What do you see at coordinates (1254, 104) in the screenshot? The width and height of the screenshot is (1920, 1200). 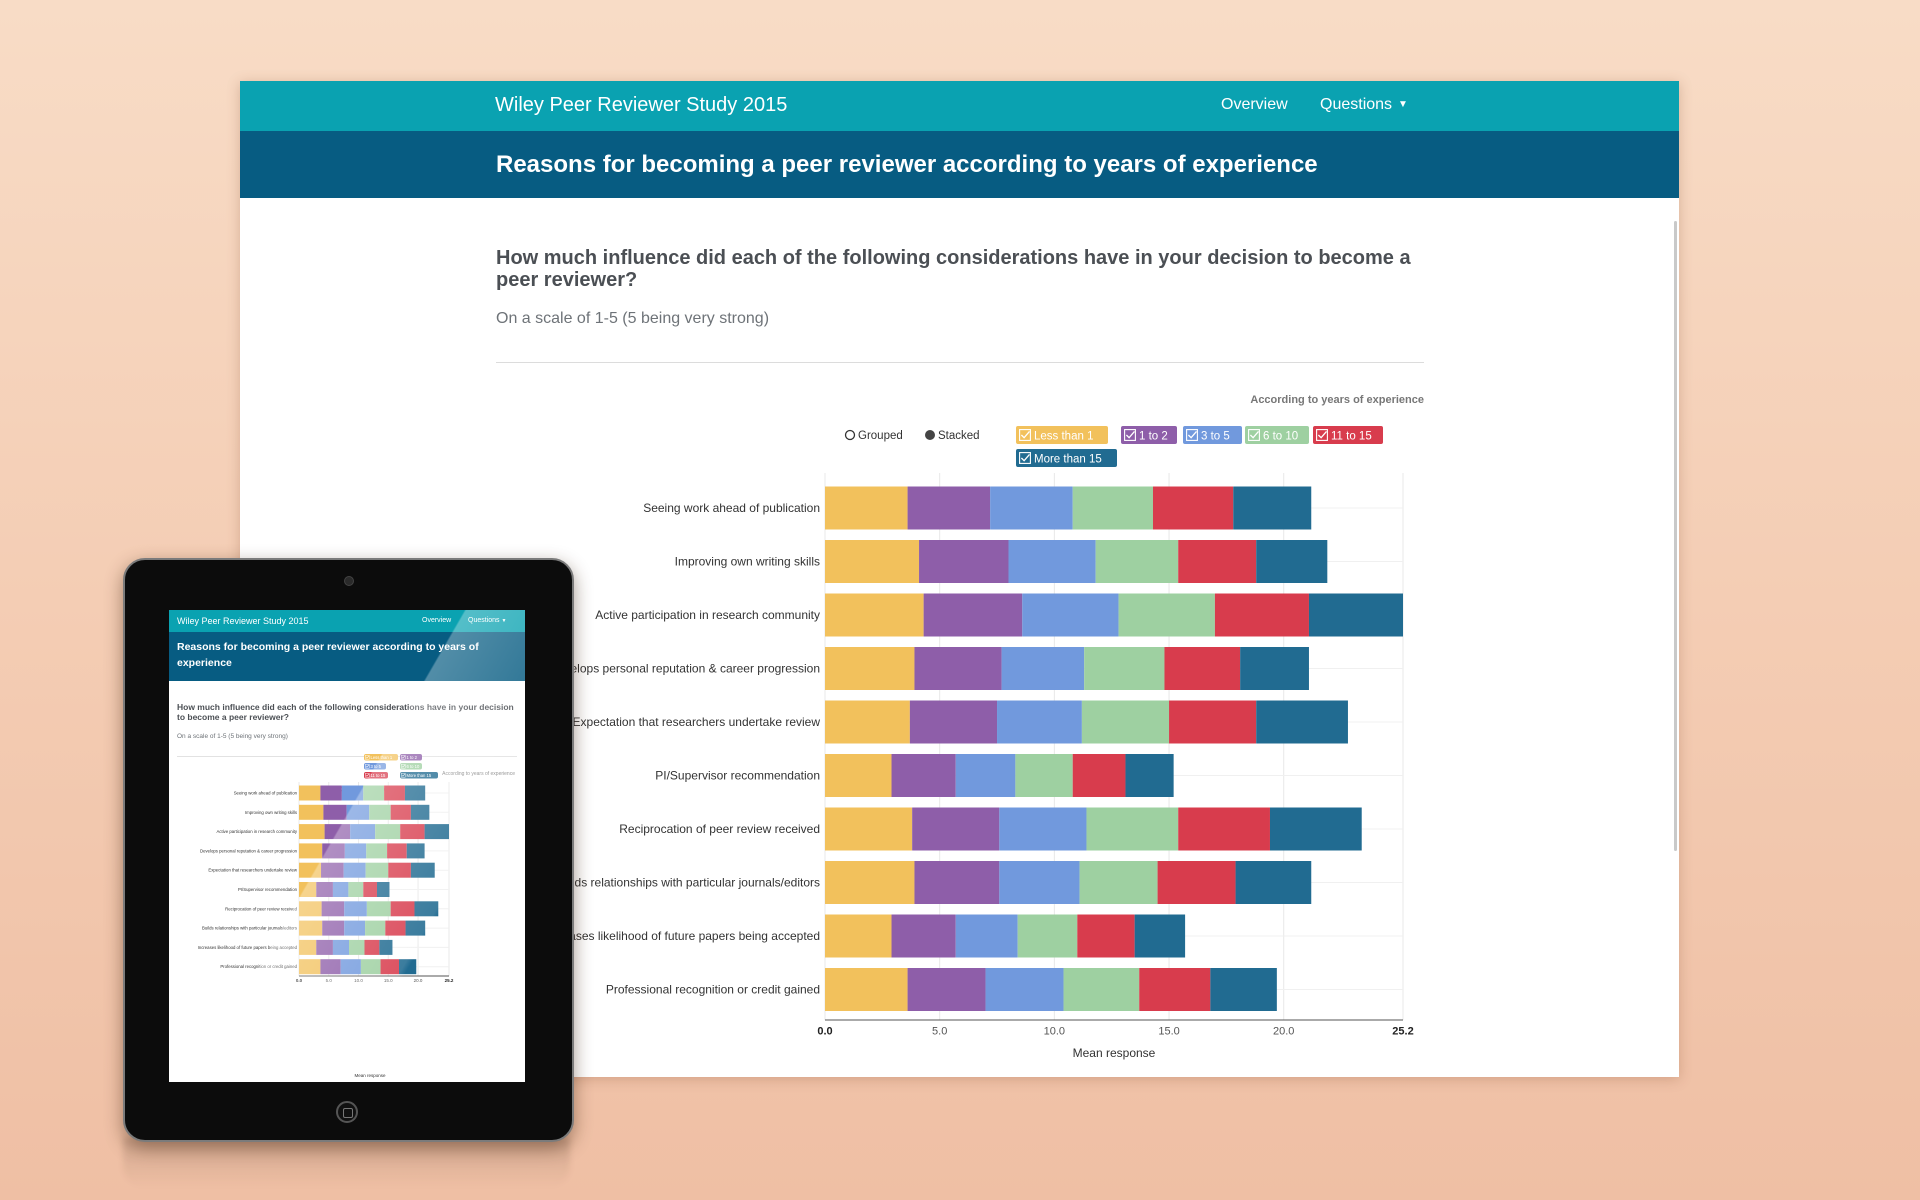 I see `nav-overview-link: Overview` at bounding box center [1254, 104].